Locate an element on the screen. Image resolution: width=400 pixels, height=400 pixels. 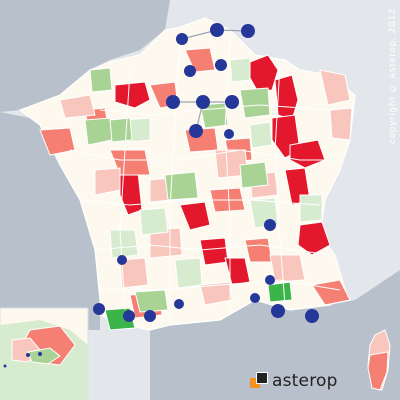
brand-logo: asterop is located at coordinates (294, 381).